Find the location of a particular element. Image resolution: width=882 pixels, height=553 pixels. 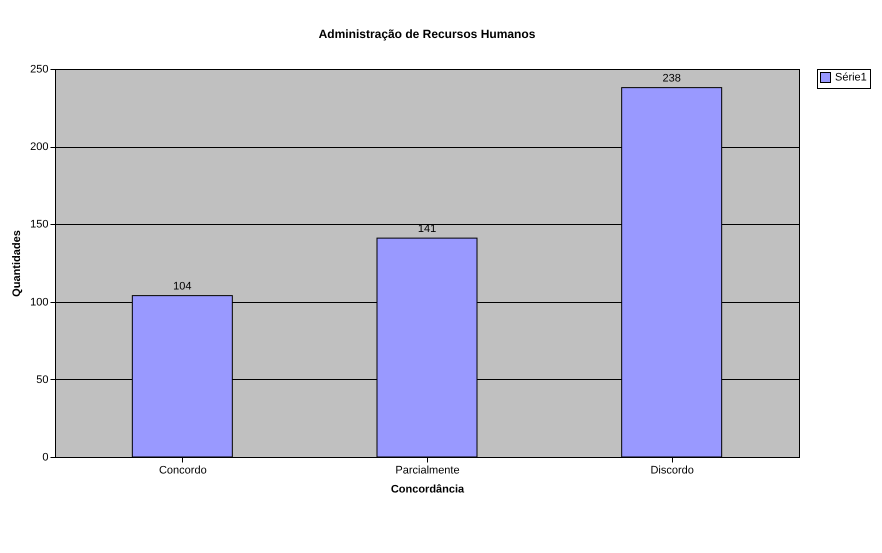

y-tick-label: 250 is located at coordinates (39, 70).